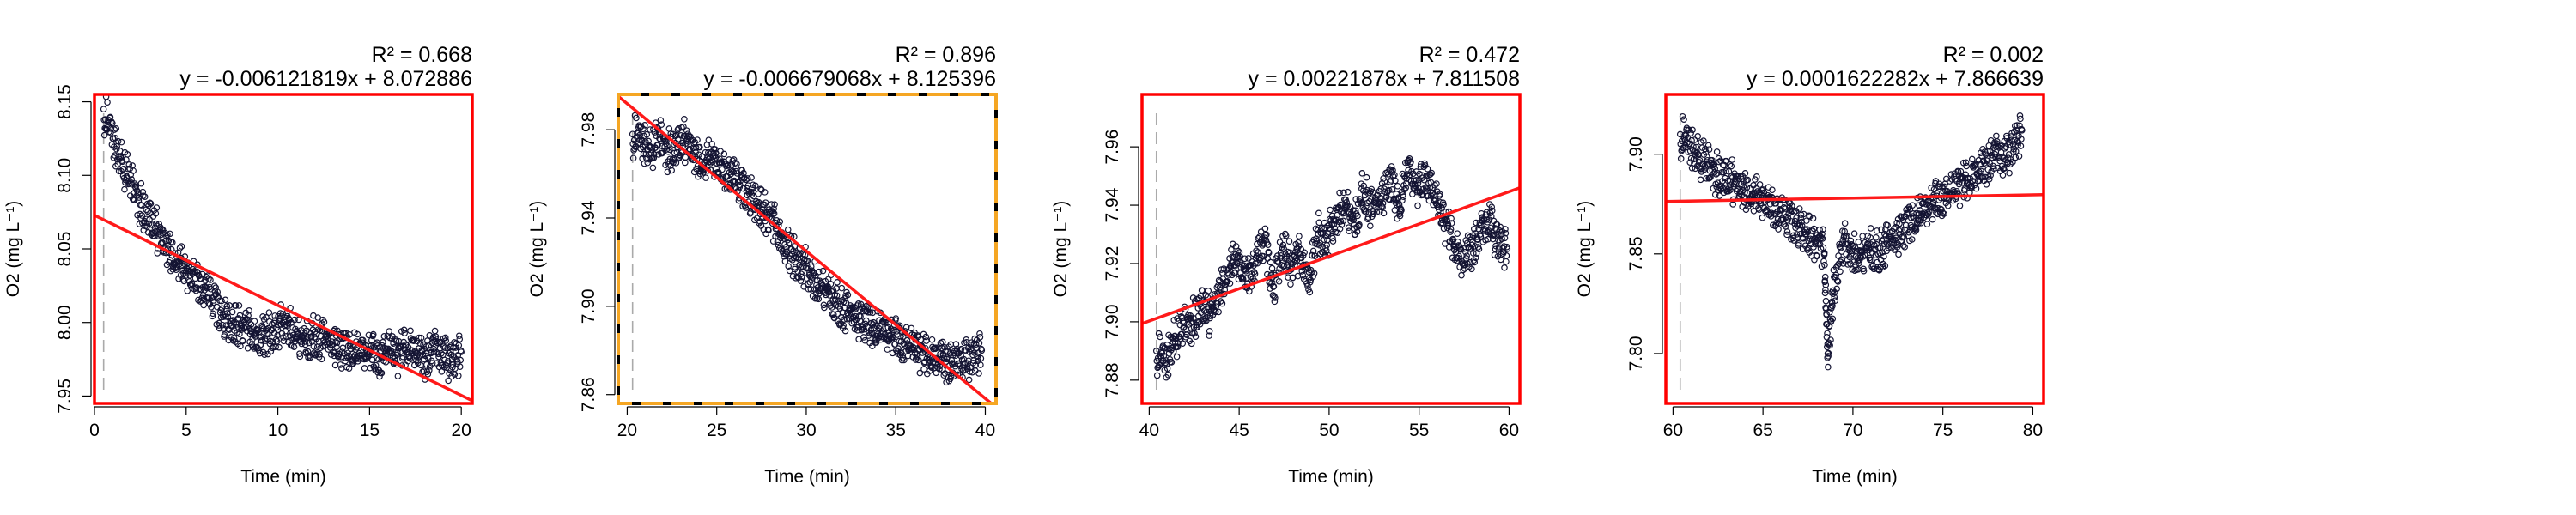 This screenshot has width=2576, height=515. Describe the element at coordinates (716, 430) in the screenshot. I see `x-tick-label: 25` at that location.